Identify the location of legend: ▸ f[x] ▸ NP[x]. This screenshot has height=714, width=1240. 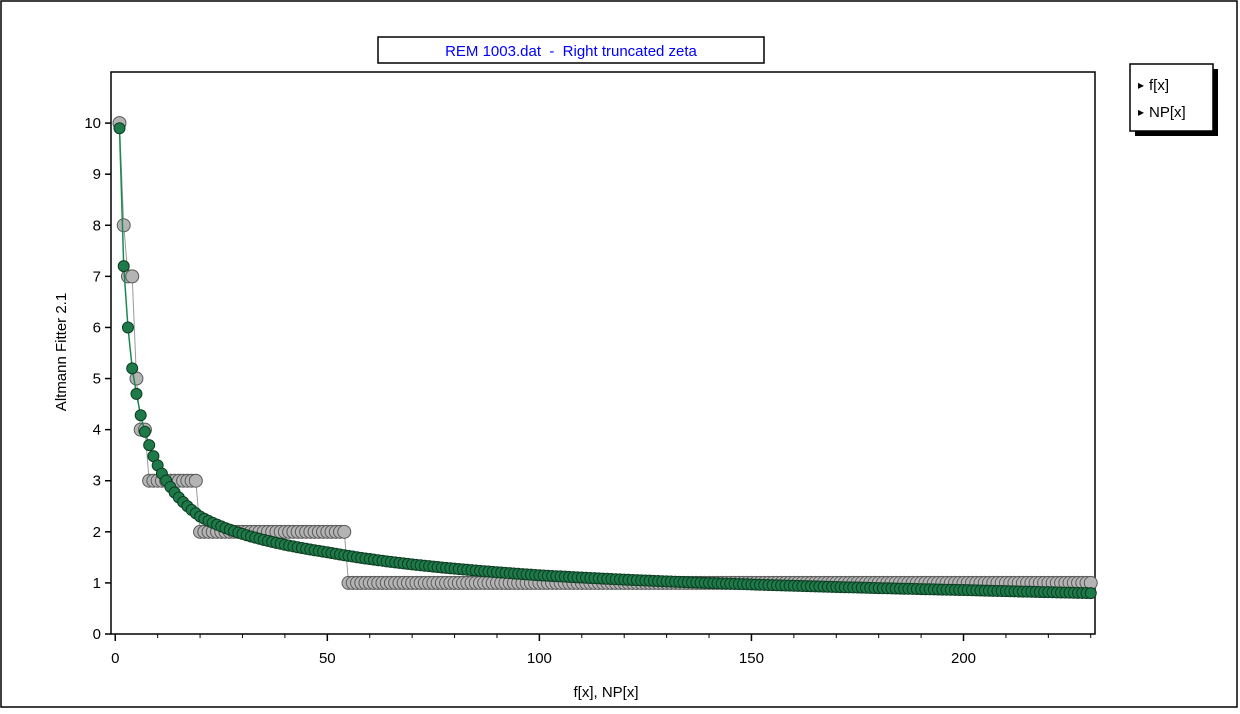
(1173, 99).